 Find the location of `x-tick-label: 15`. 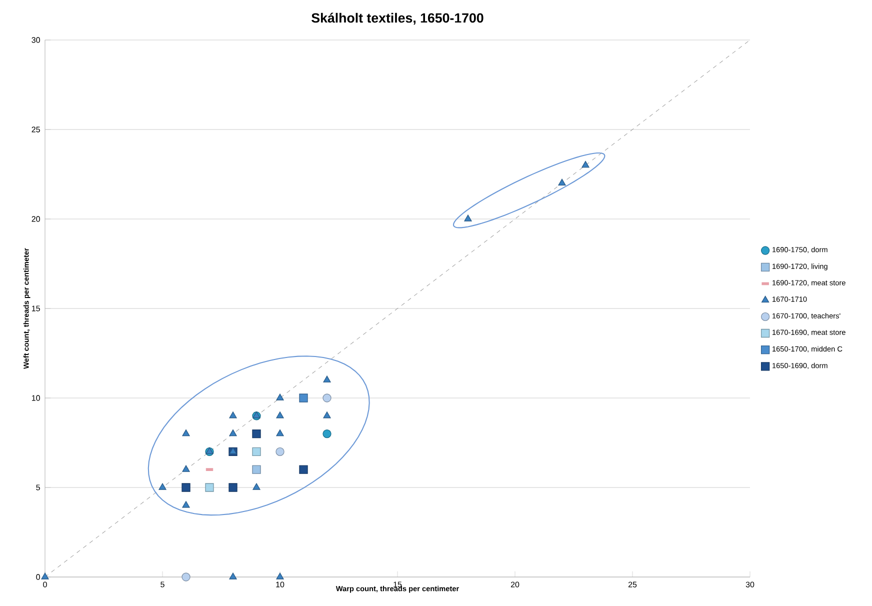

x-tick-label: 15 is located at coordinates (398, 585).